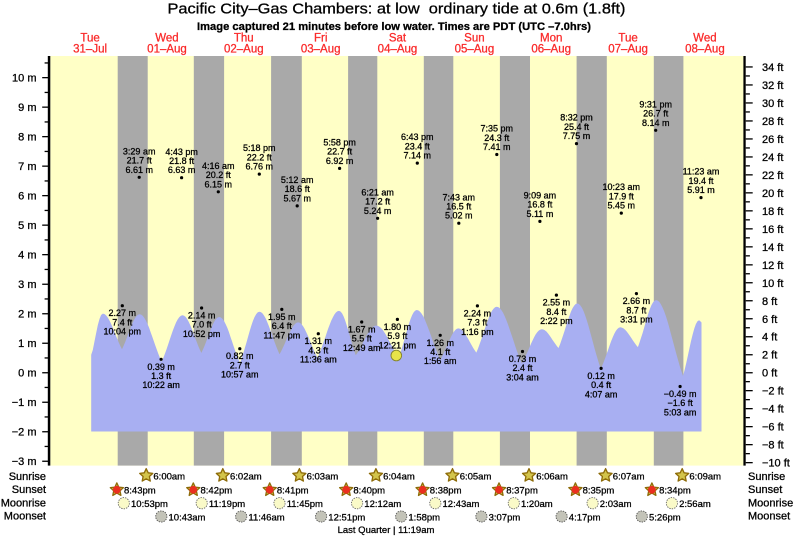 The image size is (793, 539). What do you see at coordinates (339, 143) in the screenshot?
I see `svg-text: 5:58 pm` at bounding box center [339, 143].